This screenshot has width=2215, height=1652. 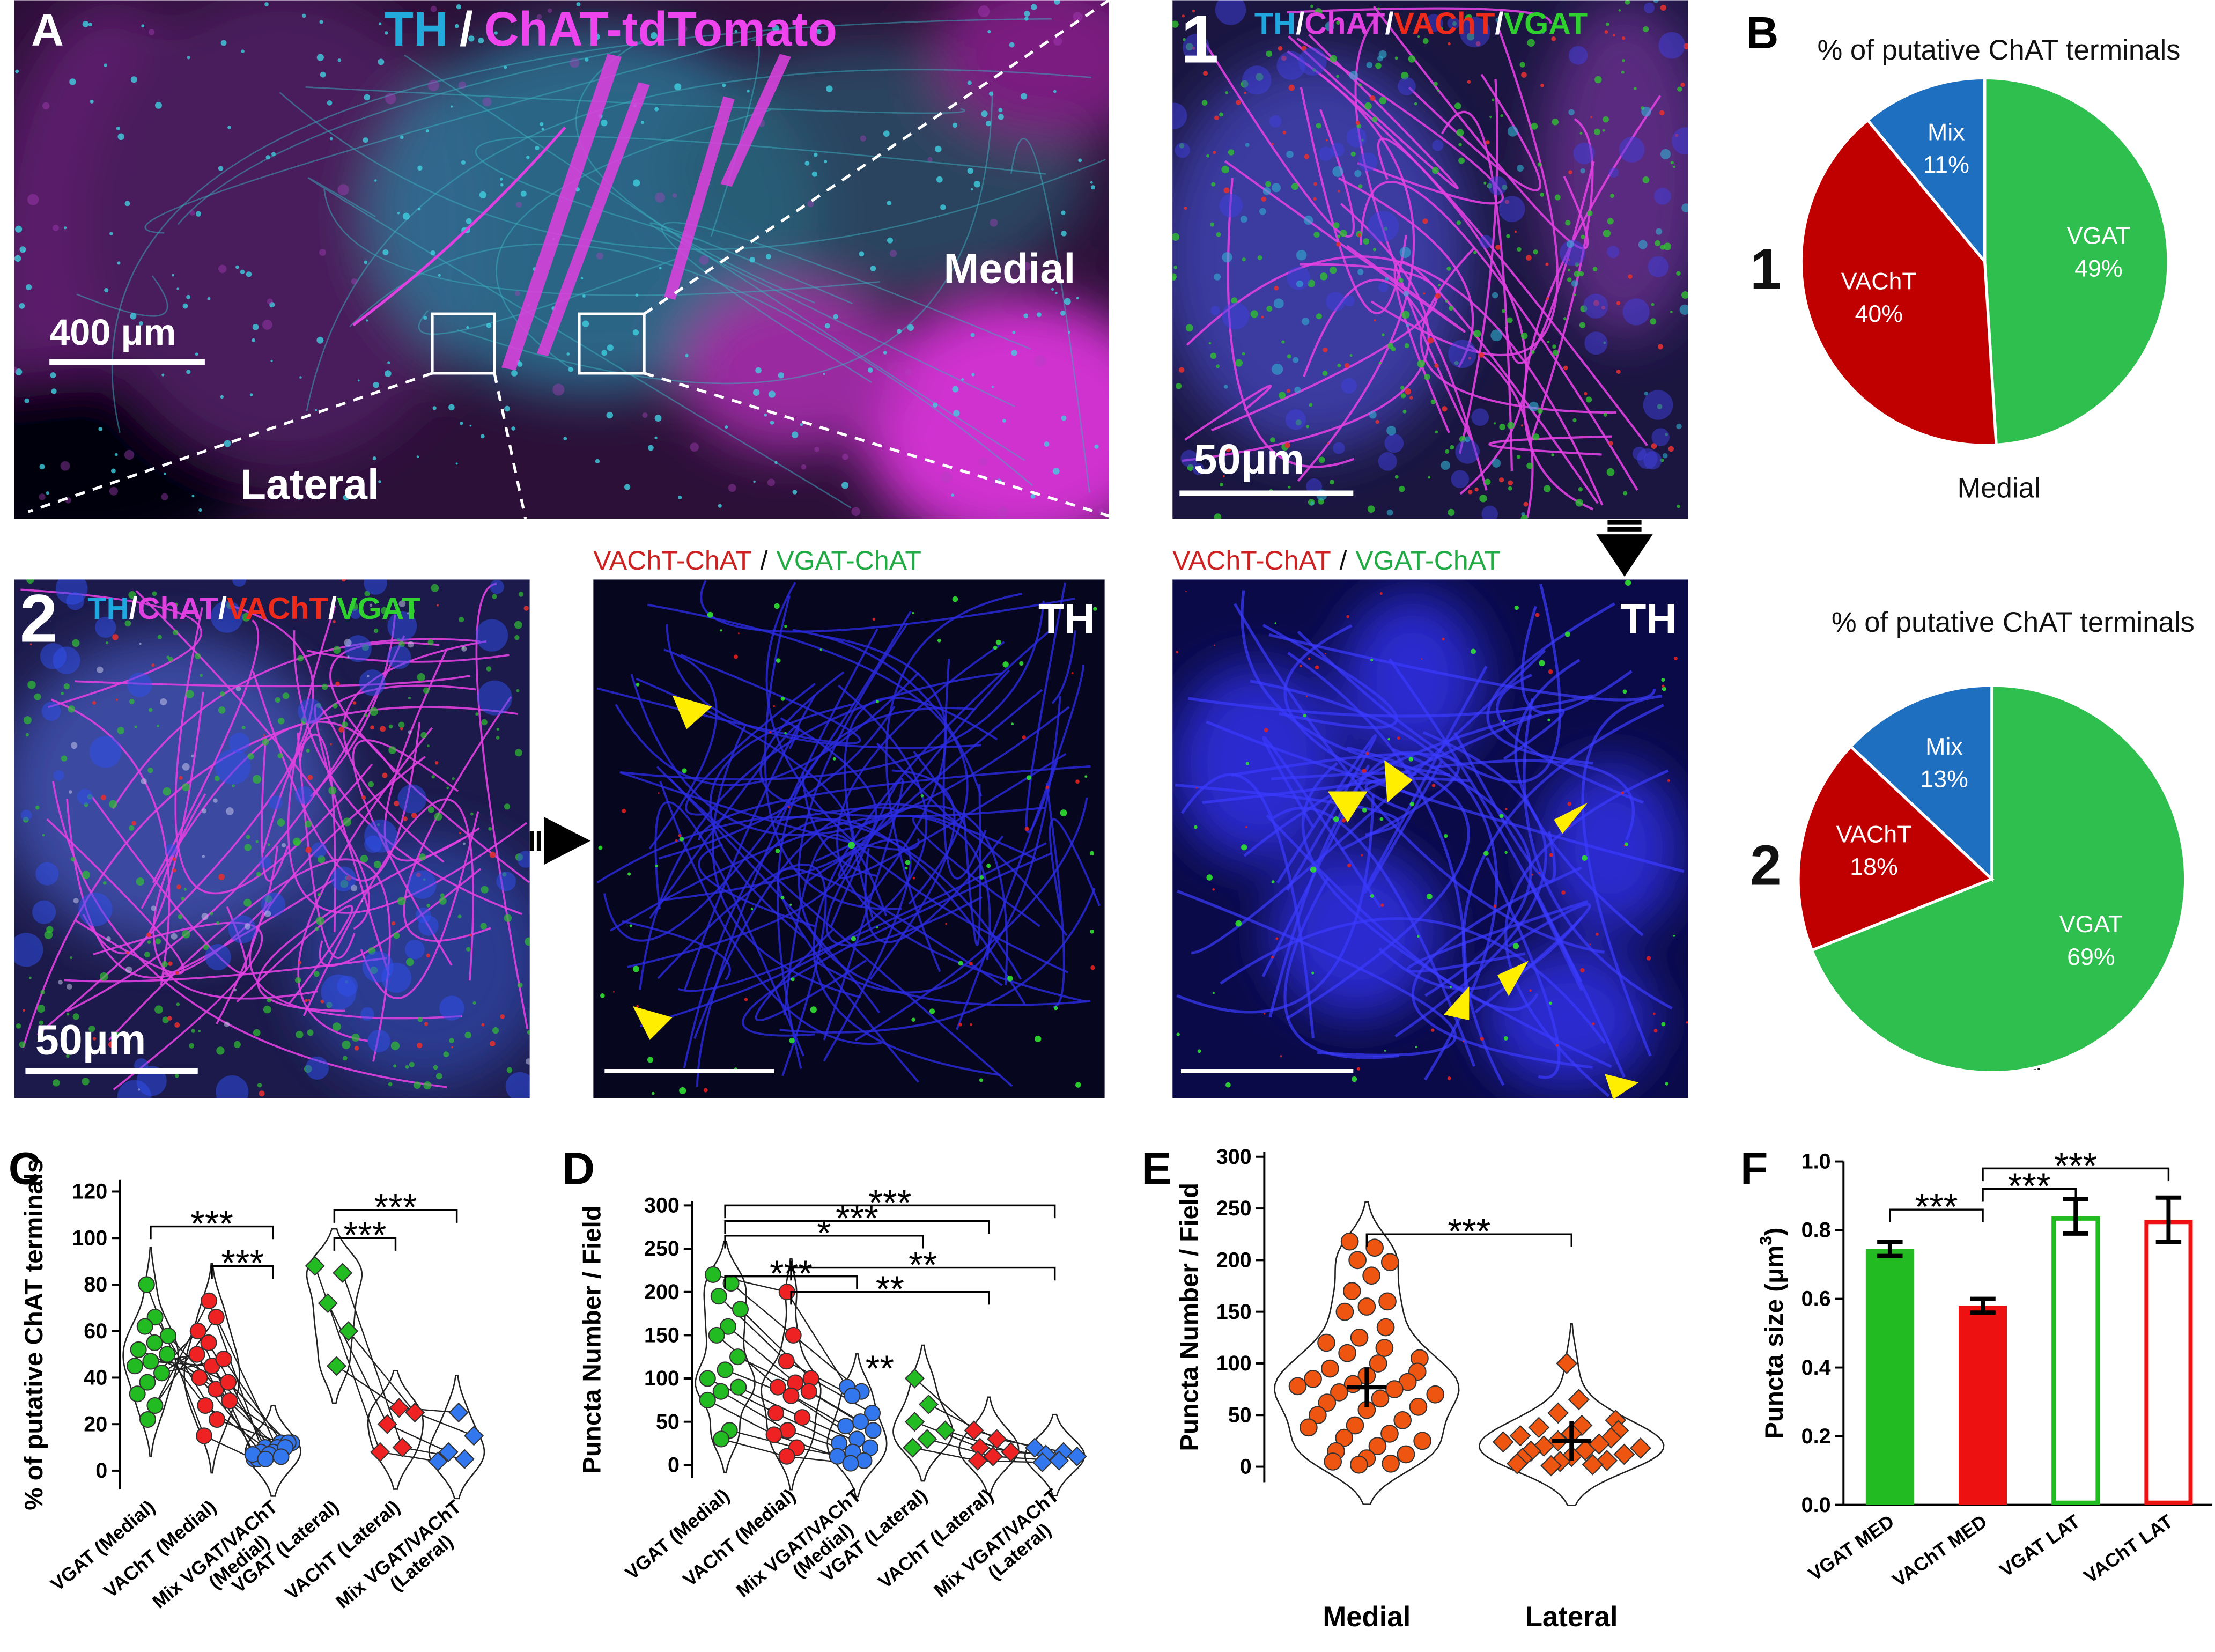 What do you see at coordinates (1252, 560) in the screenshot?
I see `legend-entry: VAChT-ChAT` at bounding box center [1252, 560].